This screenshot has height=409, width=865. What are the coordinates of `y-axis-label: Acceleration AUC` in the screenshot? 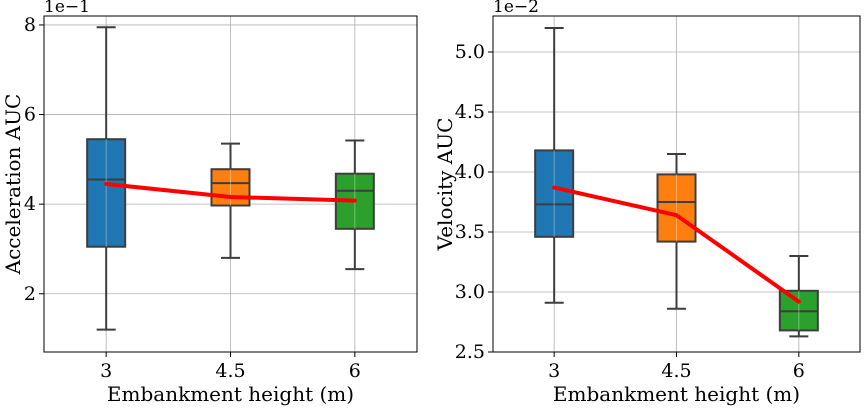 It's located at (13, 185).